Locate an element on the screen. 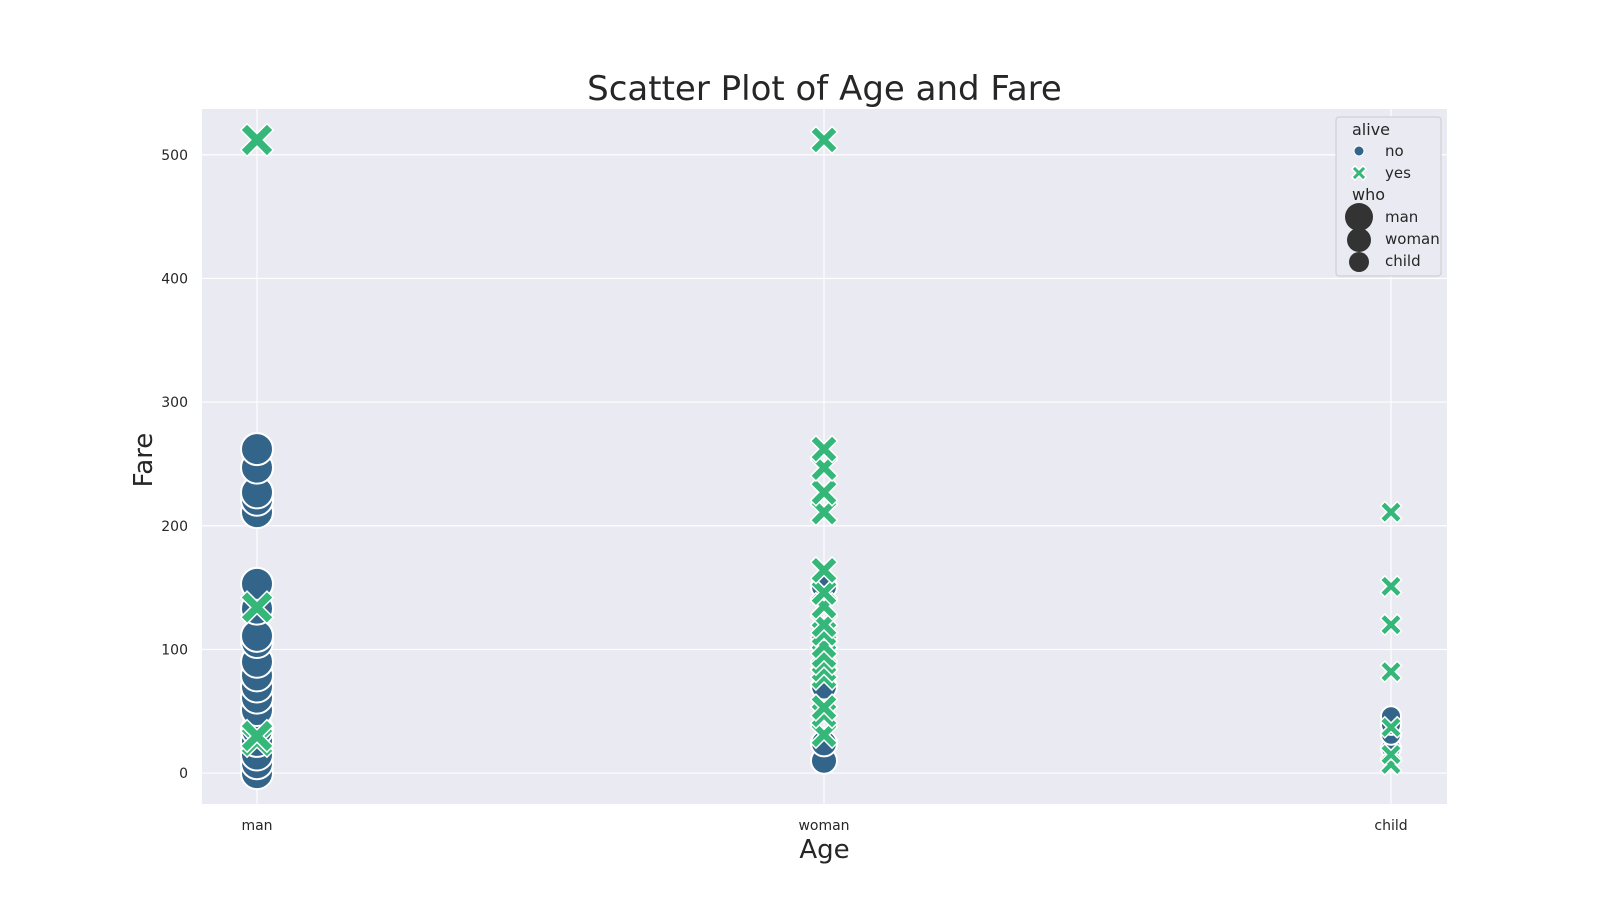  legend-marker-yes is located at coordinates (1359, 173).